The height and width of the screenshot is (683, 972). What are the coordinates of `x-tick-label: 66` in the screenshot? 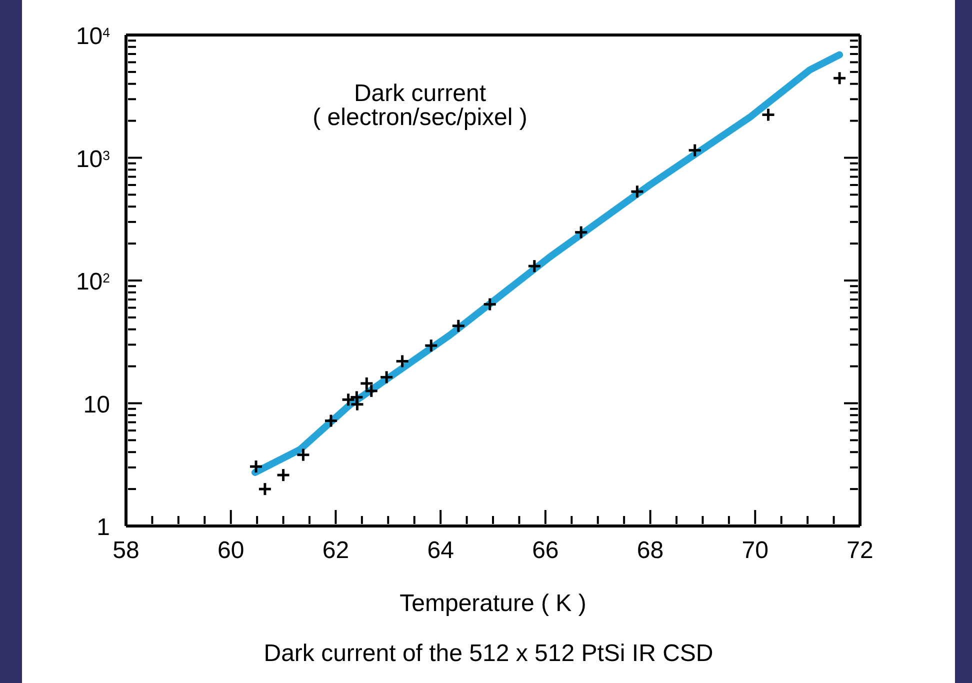 It's located at (545, 550).